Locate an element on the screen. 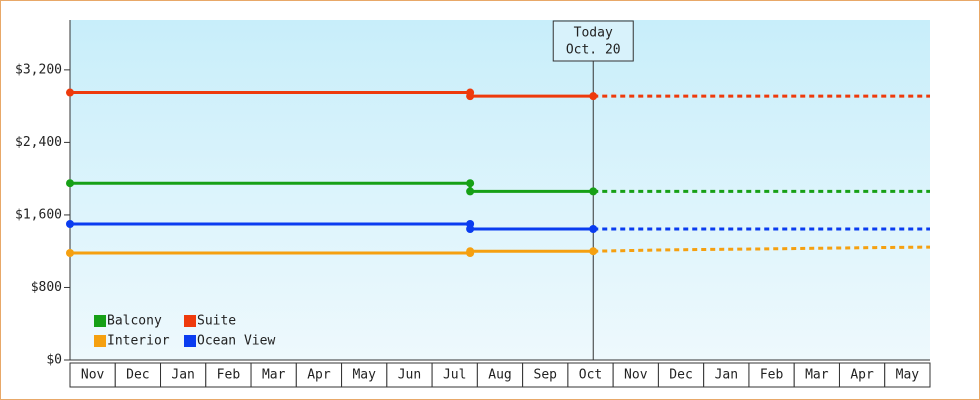 This screenshot has height=400, width=980. y-tick-label: $0 is located at coordinates (54, 360).